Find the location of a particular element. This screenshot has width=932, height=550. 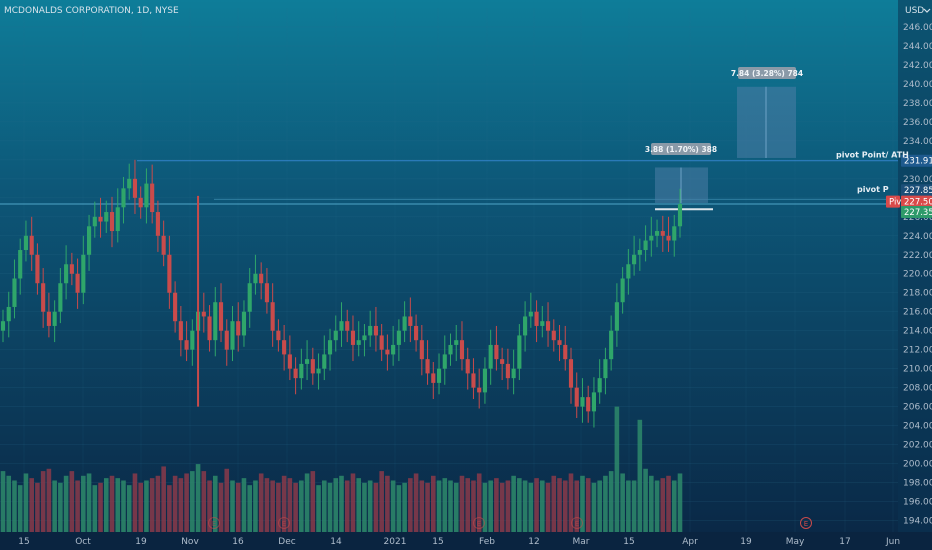

currency-label: USD is located at coordinates (914, 11).